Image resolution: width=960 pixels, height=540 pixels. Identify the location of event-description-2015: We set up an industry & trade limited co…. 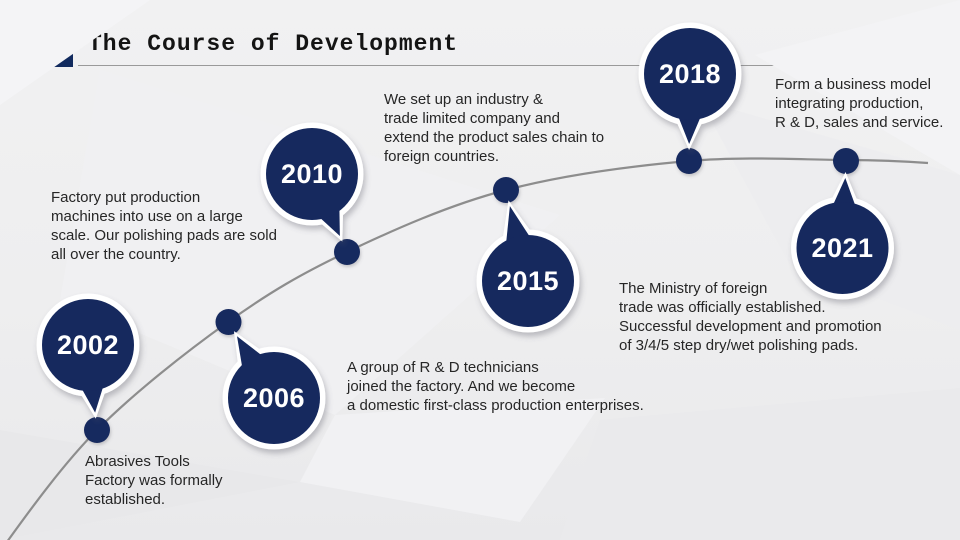
(494, 128).